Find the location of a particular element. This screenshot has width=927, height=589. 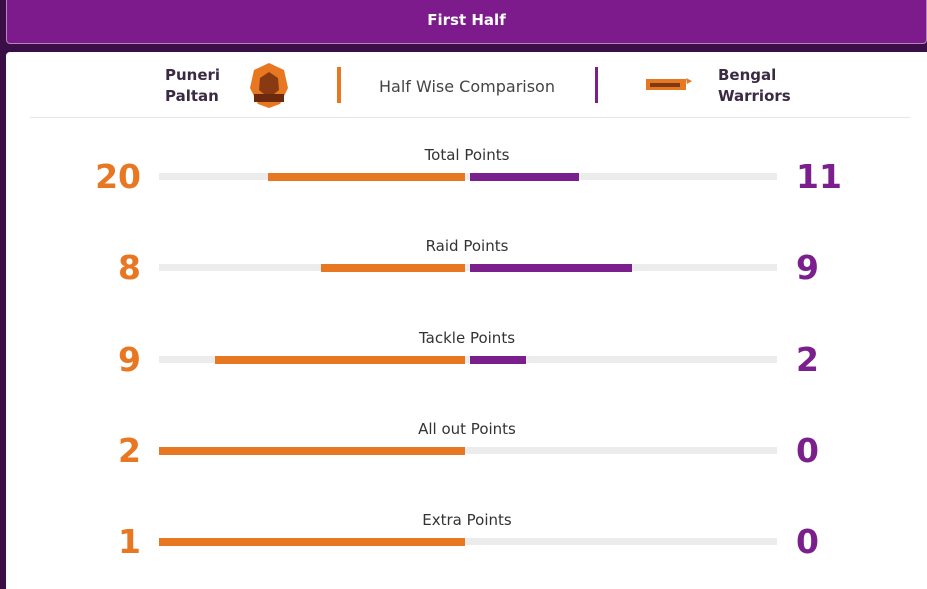

away-team-name: Bengal Warriors is located at coordinates (754, 85).